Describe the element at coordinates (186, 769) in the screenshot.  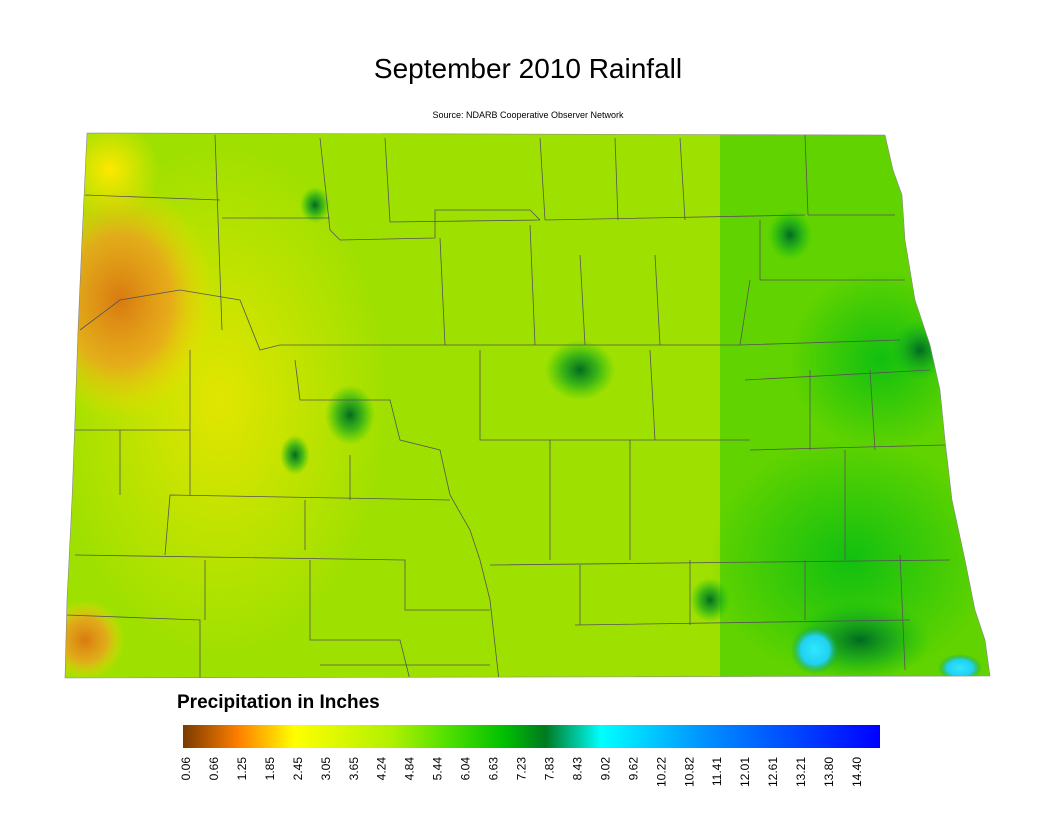
I see `legend-tick-label: 0.06` at that location.